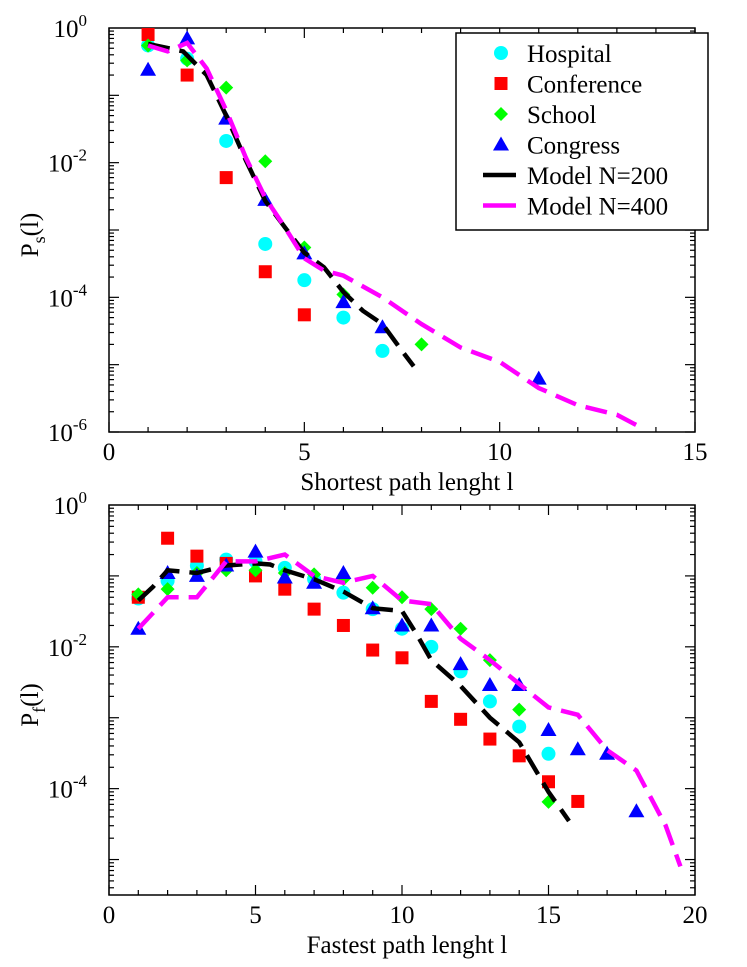 The width and height of the screenshot is (747, 967). What do you see at coordinates (501, 53) in the screenshot?
I see `legend-marker-hospital` at bounding box center [501, 53].